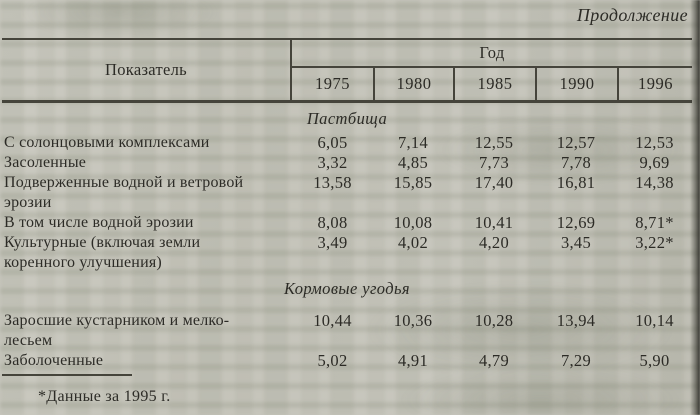 The width and height of the screenshot is (700, 415). Describe the element at coordinates (576, 360) in the screenshot. I see `cell-value: 7,29` at that location.